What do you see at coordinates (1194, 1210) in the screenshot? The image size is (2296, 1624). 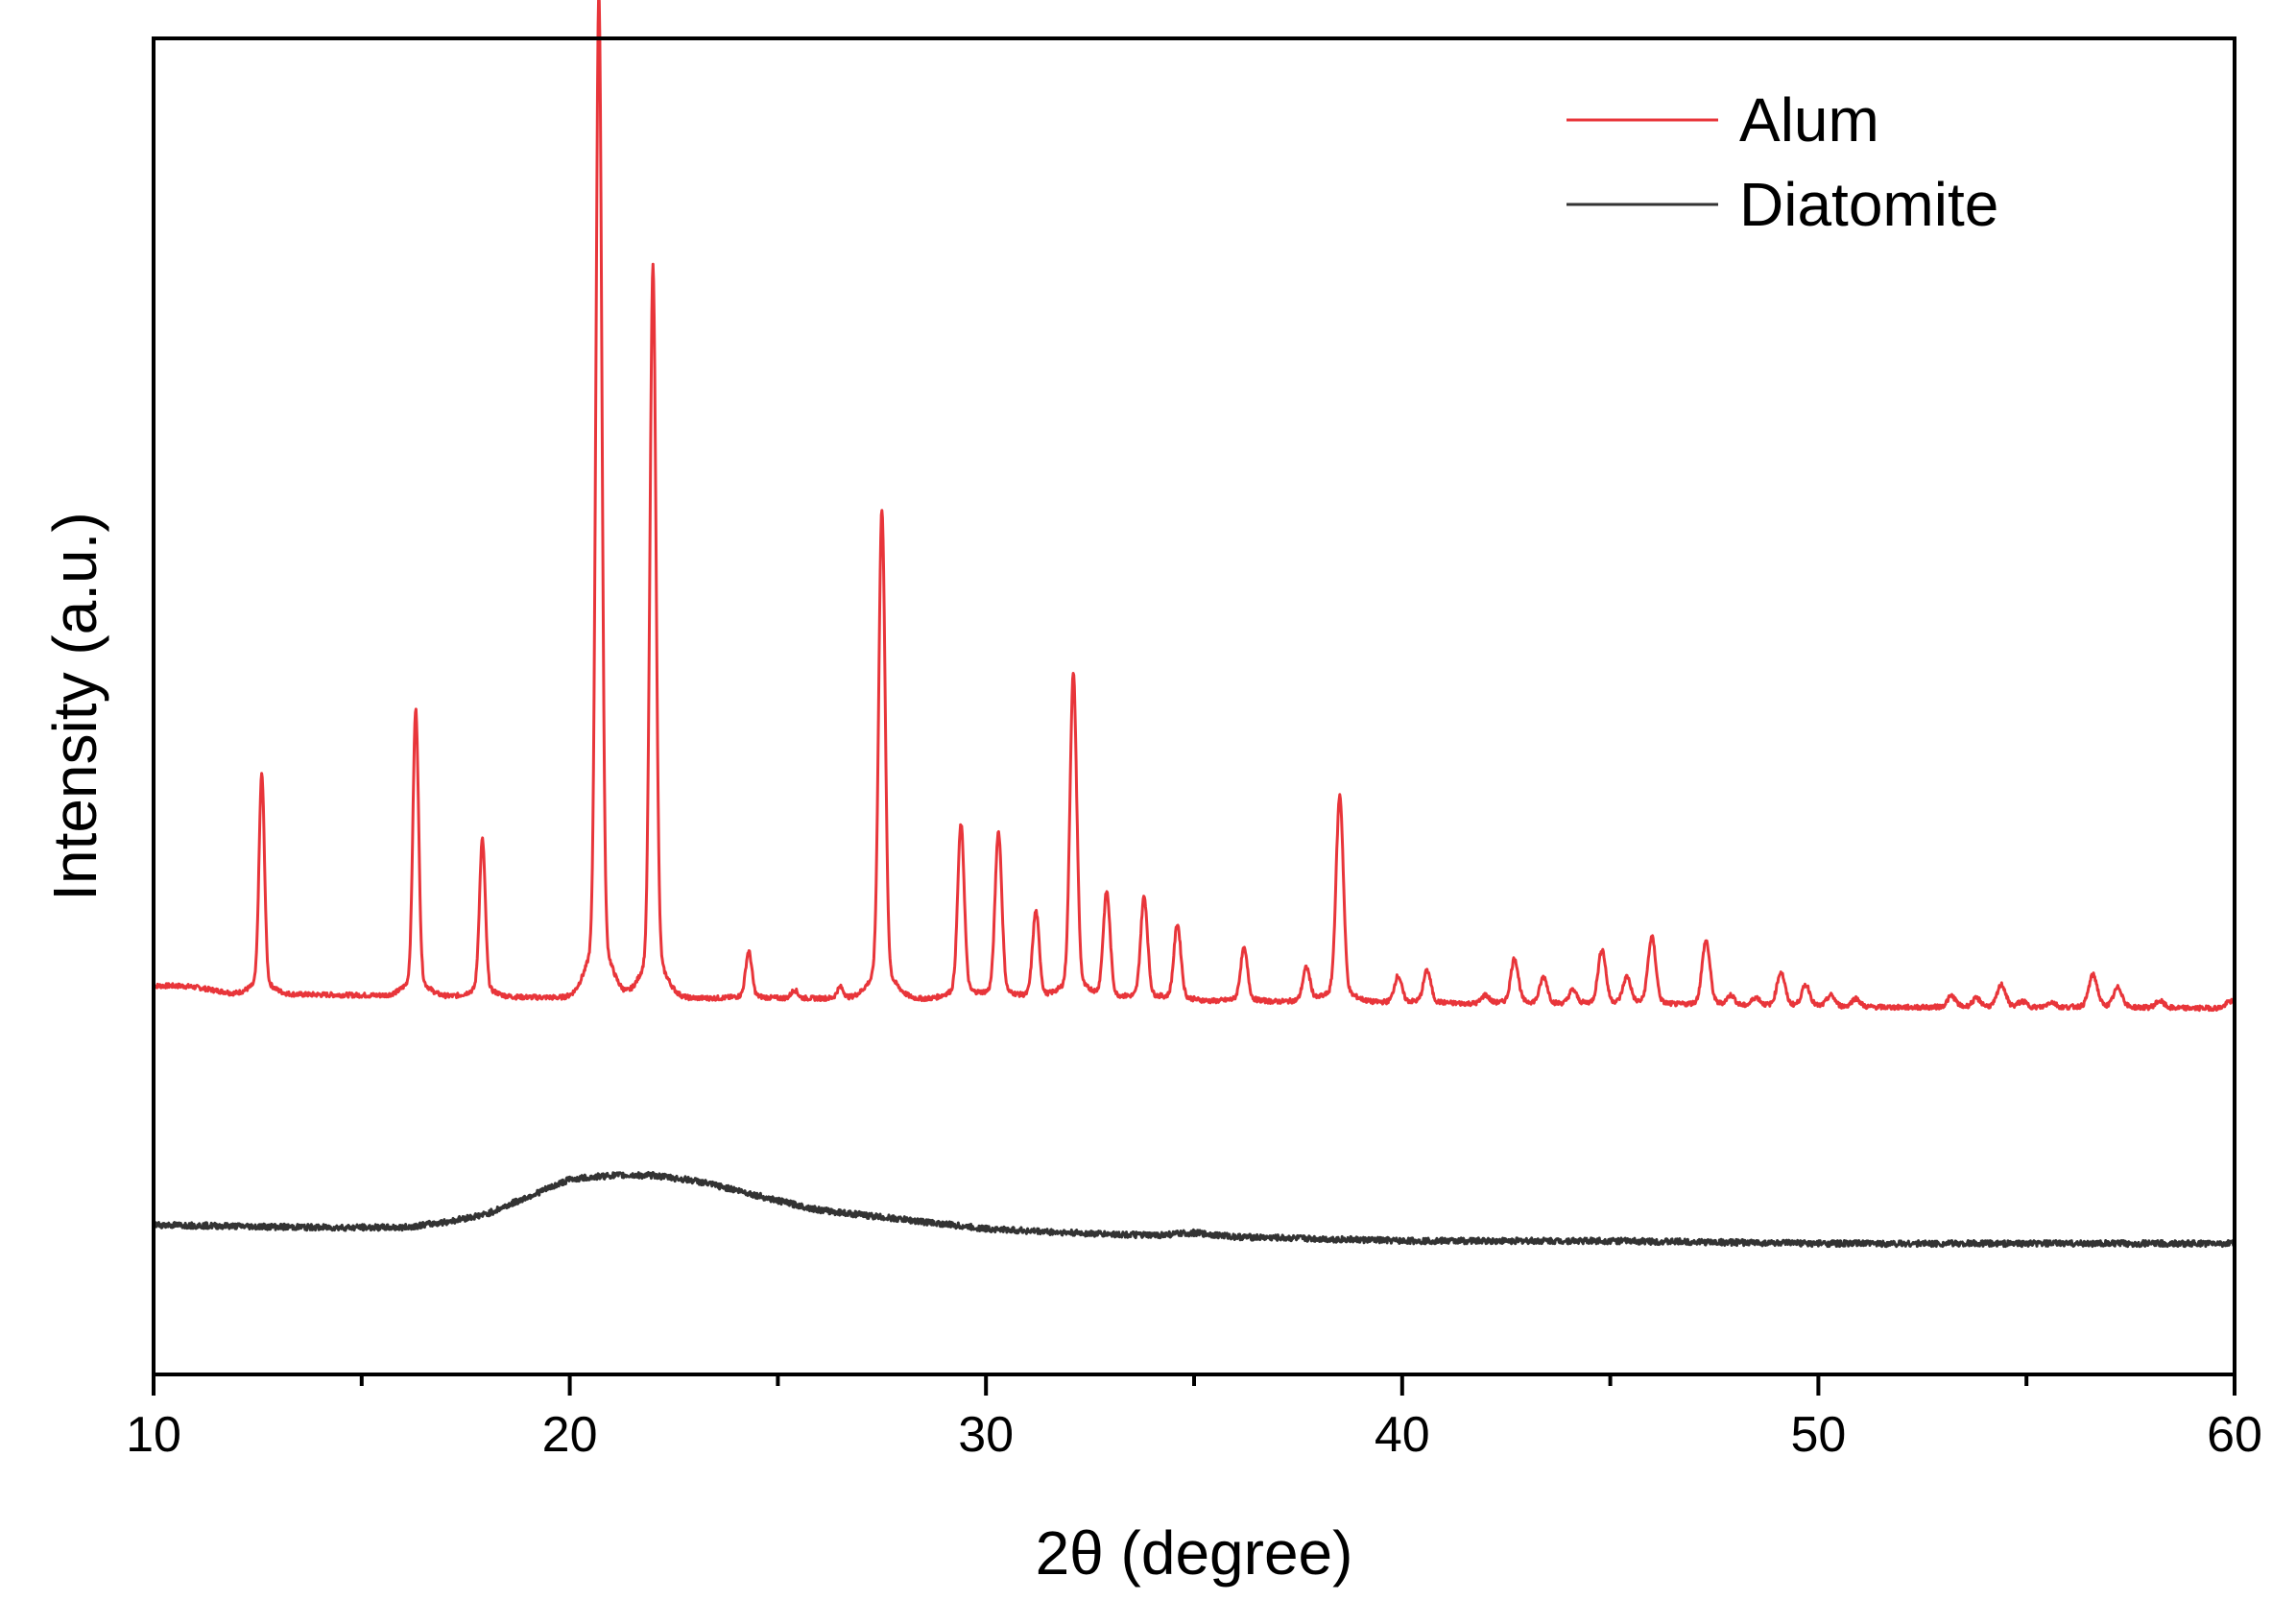 I see `series-line-diatomite` at bounding box center [1194, 1210].